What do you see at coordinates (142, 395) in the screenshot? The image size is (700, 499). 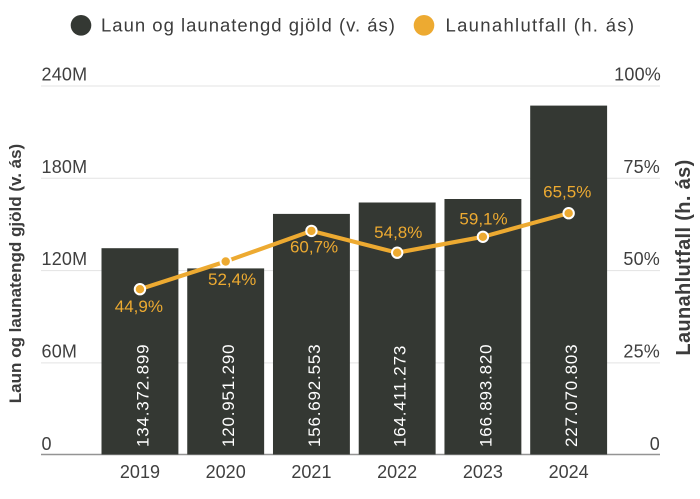 I see `svg-text: 134.372.899` at bounding box center [142, 395].